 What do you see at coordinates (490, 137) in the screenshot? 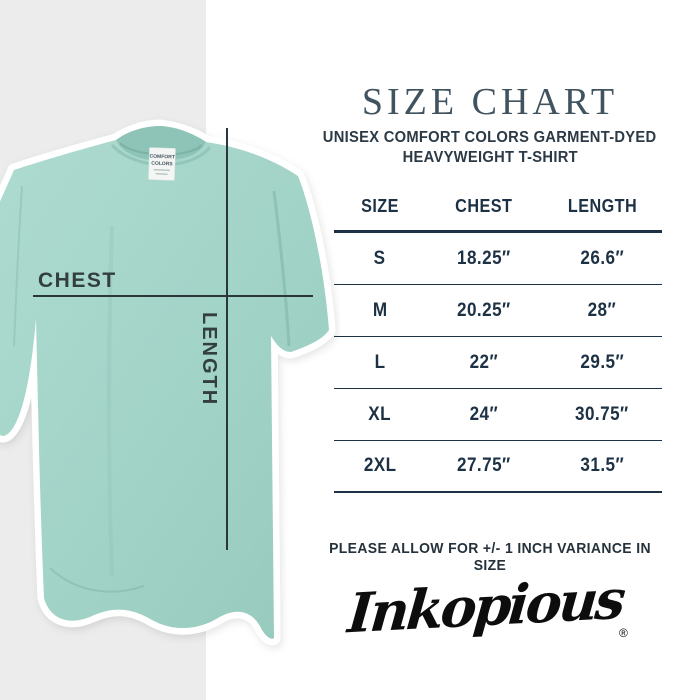
I see `subtitle-line-1: UNISEX COMFORT COLORS GARMENT-DYED` at bounding box center [490, 137].